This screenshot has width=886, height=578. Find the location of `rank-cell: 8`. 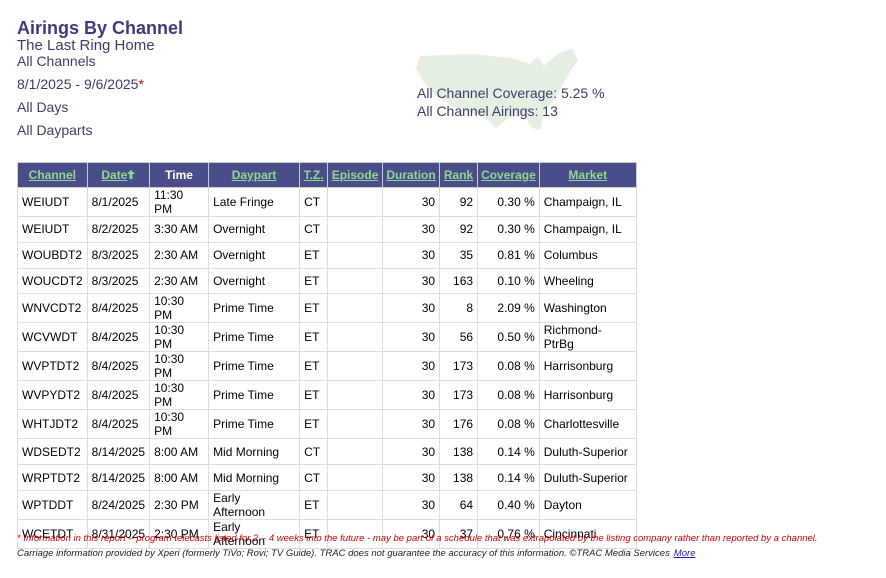

rank-cell: 8 is located at coordinates (459, 308).